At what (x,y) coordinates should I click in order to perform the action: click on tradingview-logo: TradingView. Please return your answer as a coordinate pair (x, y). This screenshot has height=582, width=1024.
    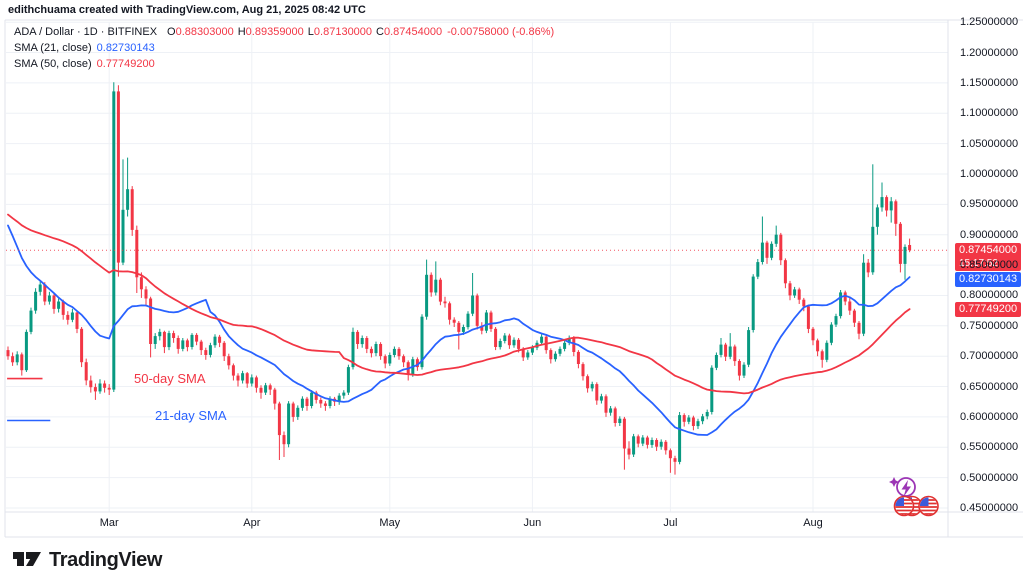
    Looking at the image, I should click on (87, 560).